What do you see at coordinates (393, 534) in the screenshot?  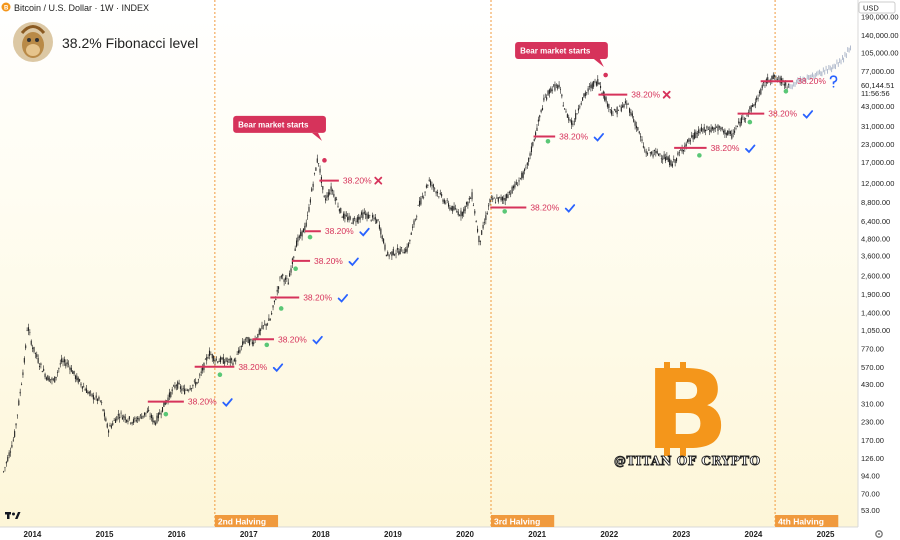 I see `x-tick-label: 2019` at bounding box center [393, 534].